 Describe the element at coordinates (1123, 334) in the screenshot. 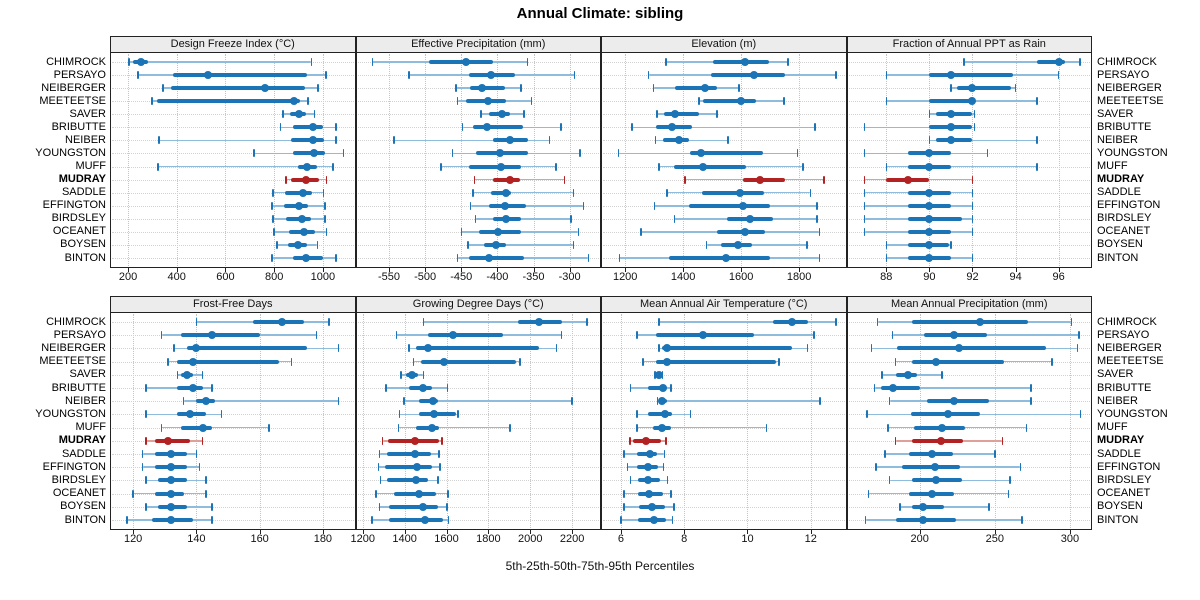

I see `station-label-persayo: PERSAYO` at that location.